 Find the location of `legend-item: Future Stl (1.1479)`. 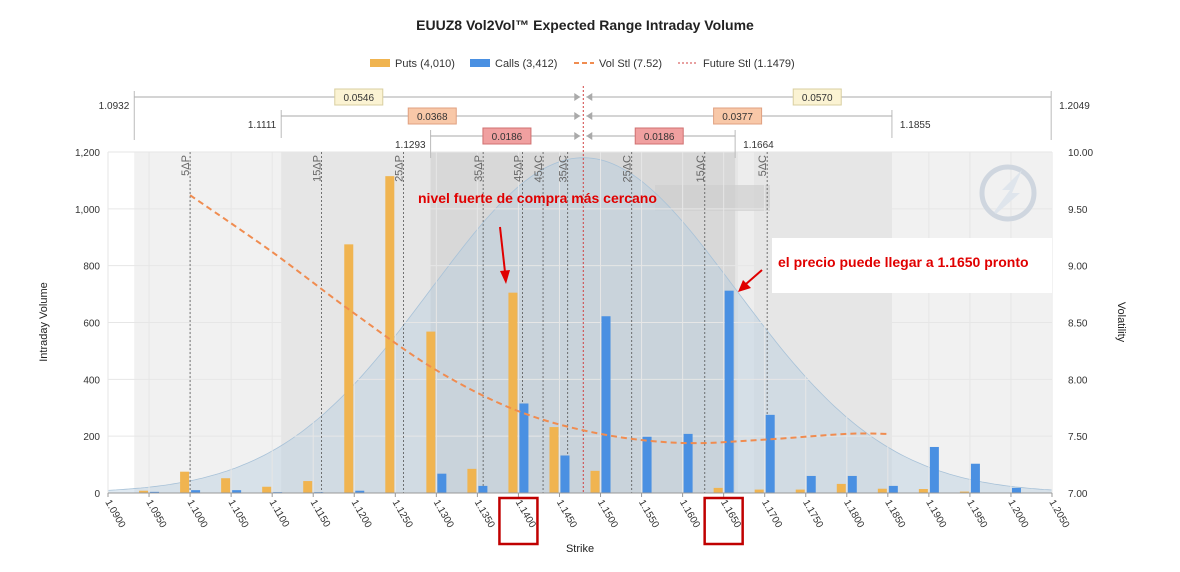

legend-item: Future Stl (1.1479) is located at coordinates (749, 64).